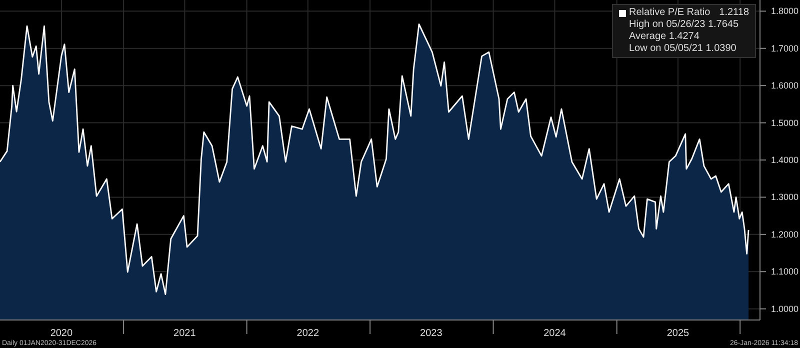 The image size is (800, 348). Describe the element at coordinates (734, 13) in the screenshot. I see `annotation: 1.2118` at that location.